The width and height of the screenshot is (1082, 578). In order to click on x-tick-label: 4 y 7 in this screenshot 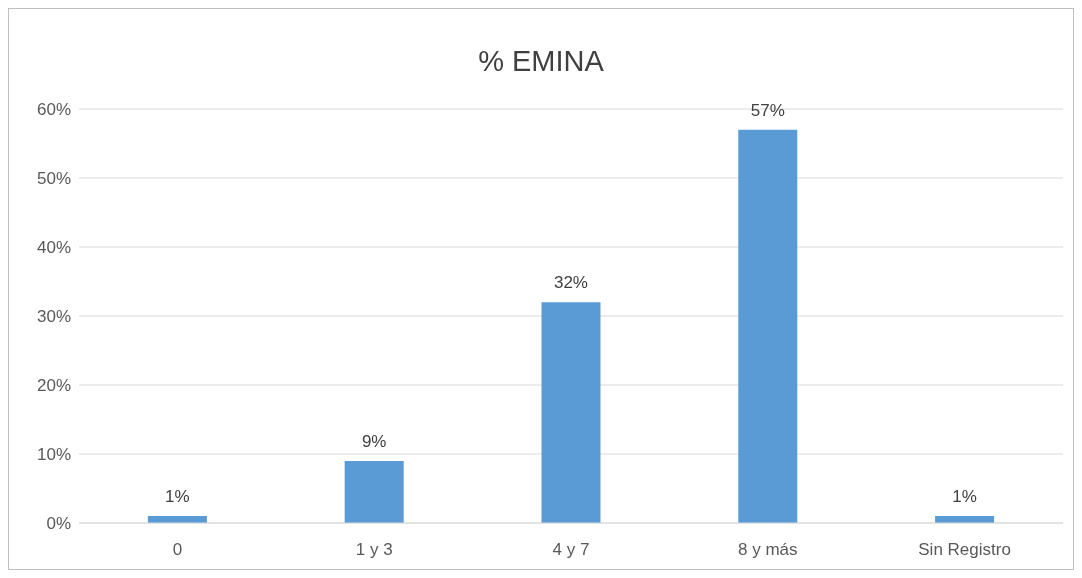, I will do `click(571, 550)`.